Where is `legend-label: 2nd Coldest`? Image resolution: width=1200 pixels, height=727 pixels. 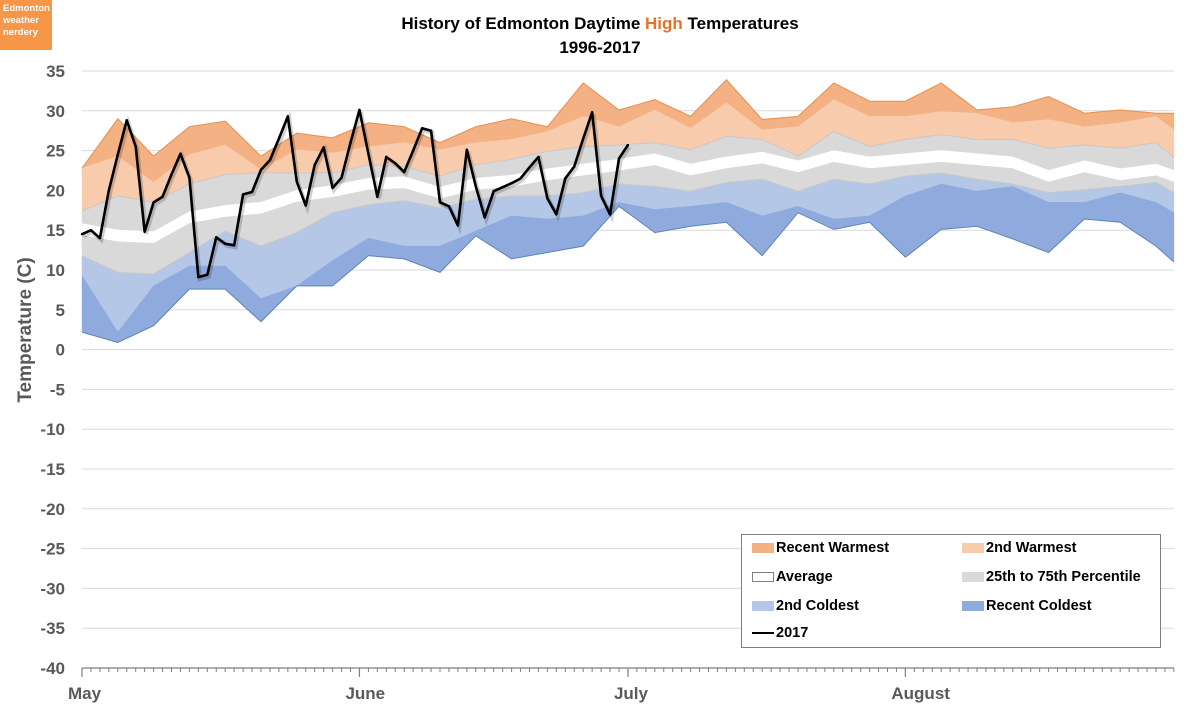
legend-label: 2nd Coldest is located at coordinates (817, 606).